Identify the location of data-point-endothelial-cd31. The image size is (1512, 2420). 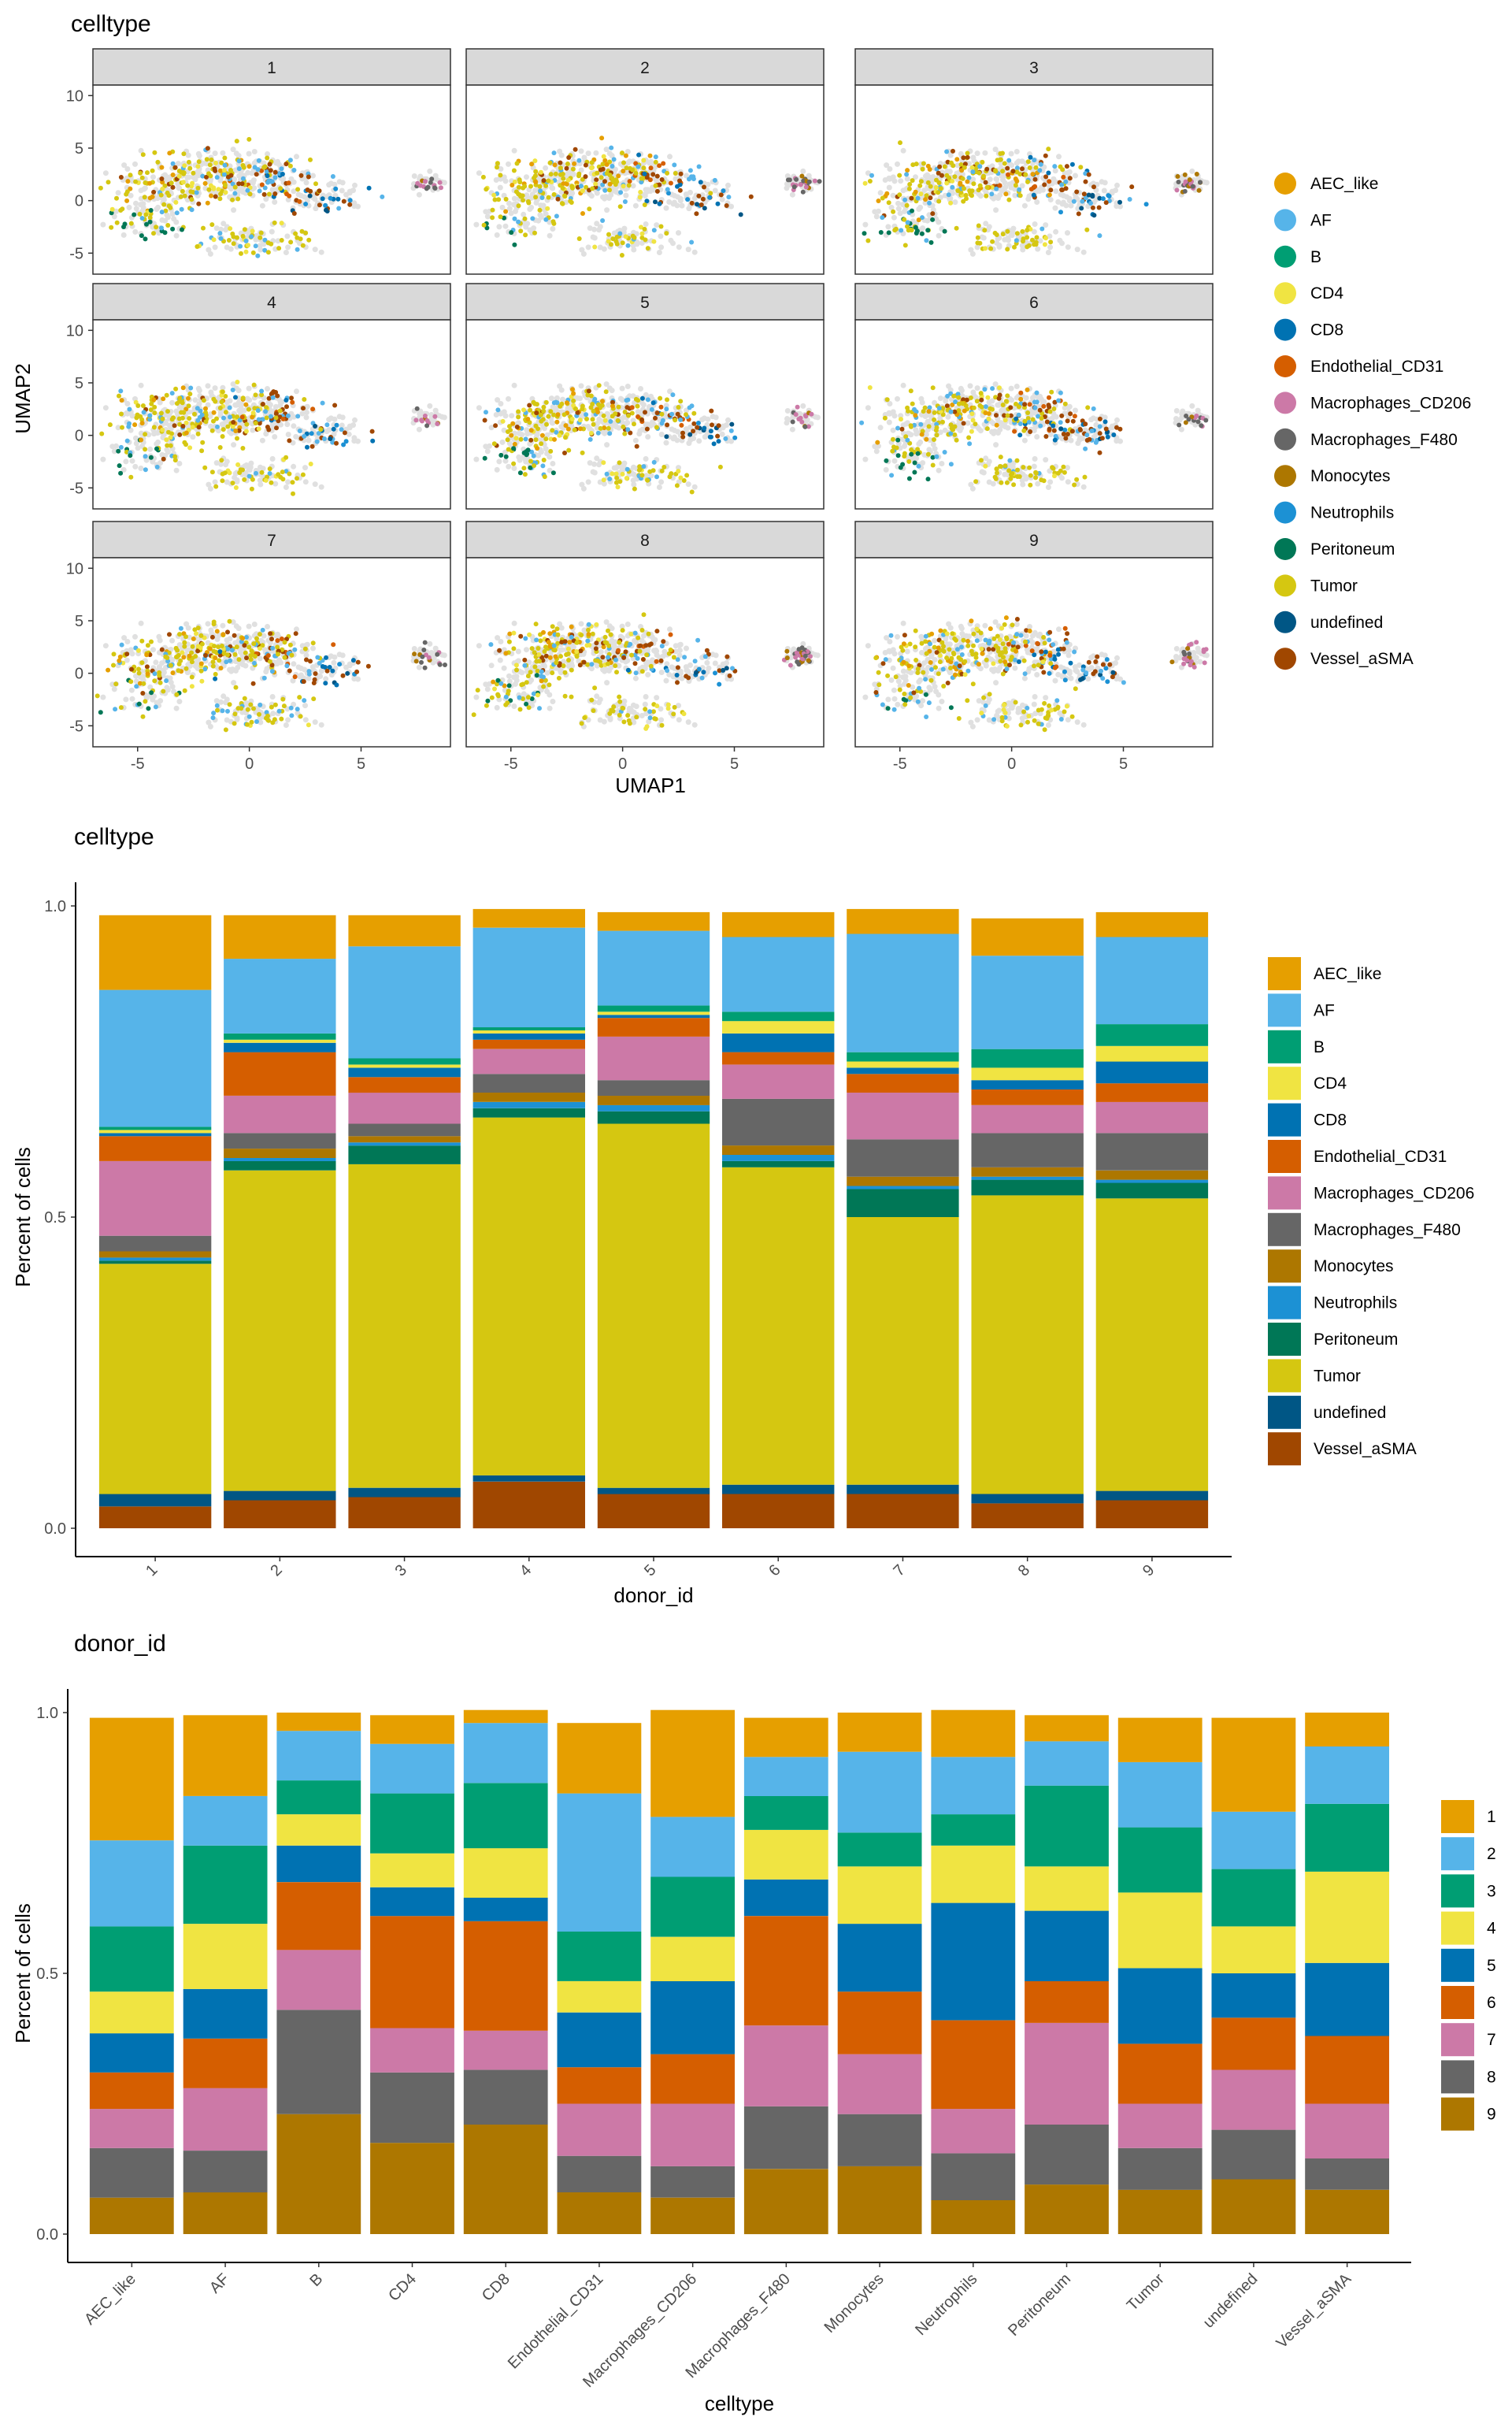
(299, 201).